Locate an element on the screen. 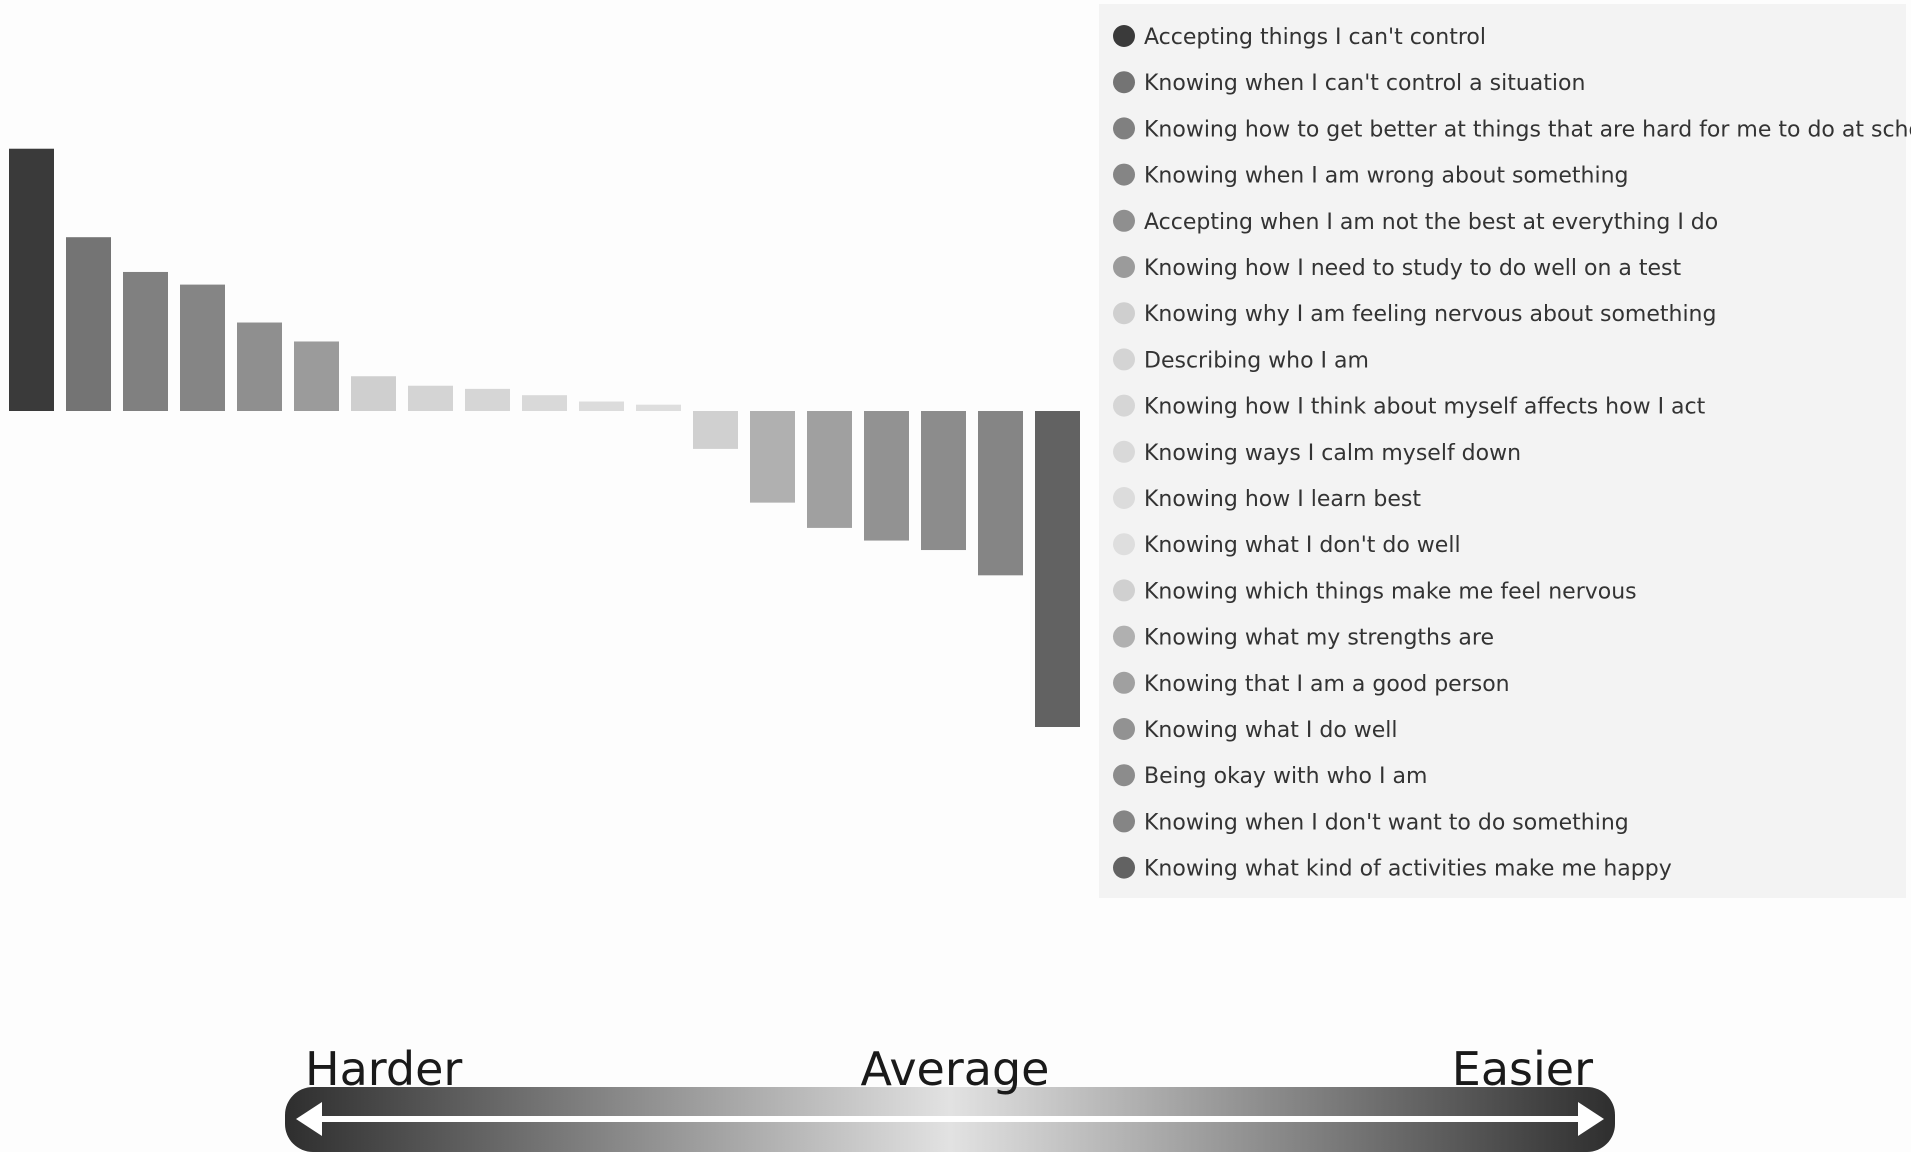 This screenshot has height=1152, width=1911. legend-label-10: Knowing ways I calm myself down is located at coordinates (1332, 453).